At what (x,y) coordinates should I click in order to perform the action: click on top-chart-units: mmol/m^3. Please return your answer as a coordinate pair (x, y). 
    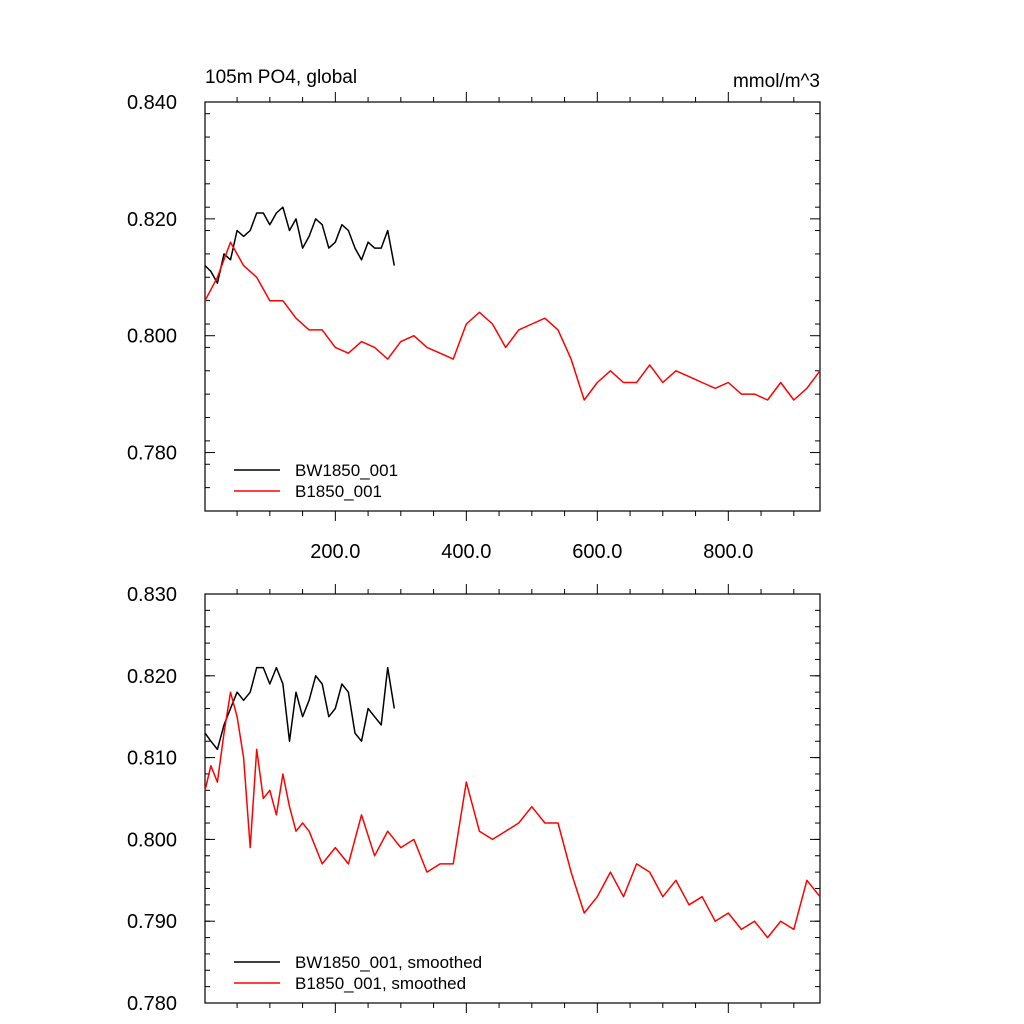
    Looking at the image, I should click on (776, 81).